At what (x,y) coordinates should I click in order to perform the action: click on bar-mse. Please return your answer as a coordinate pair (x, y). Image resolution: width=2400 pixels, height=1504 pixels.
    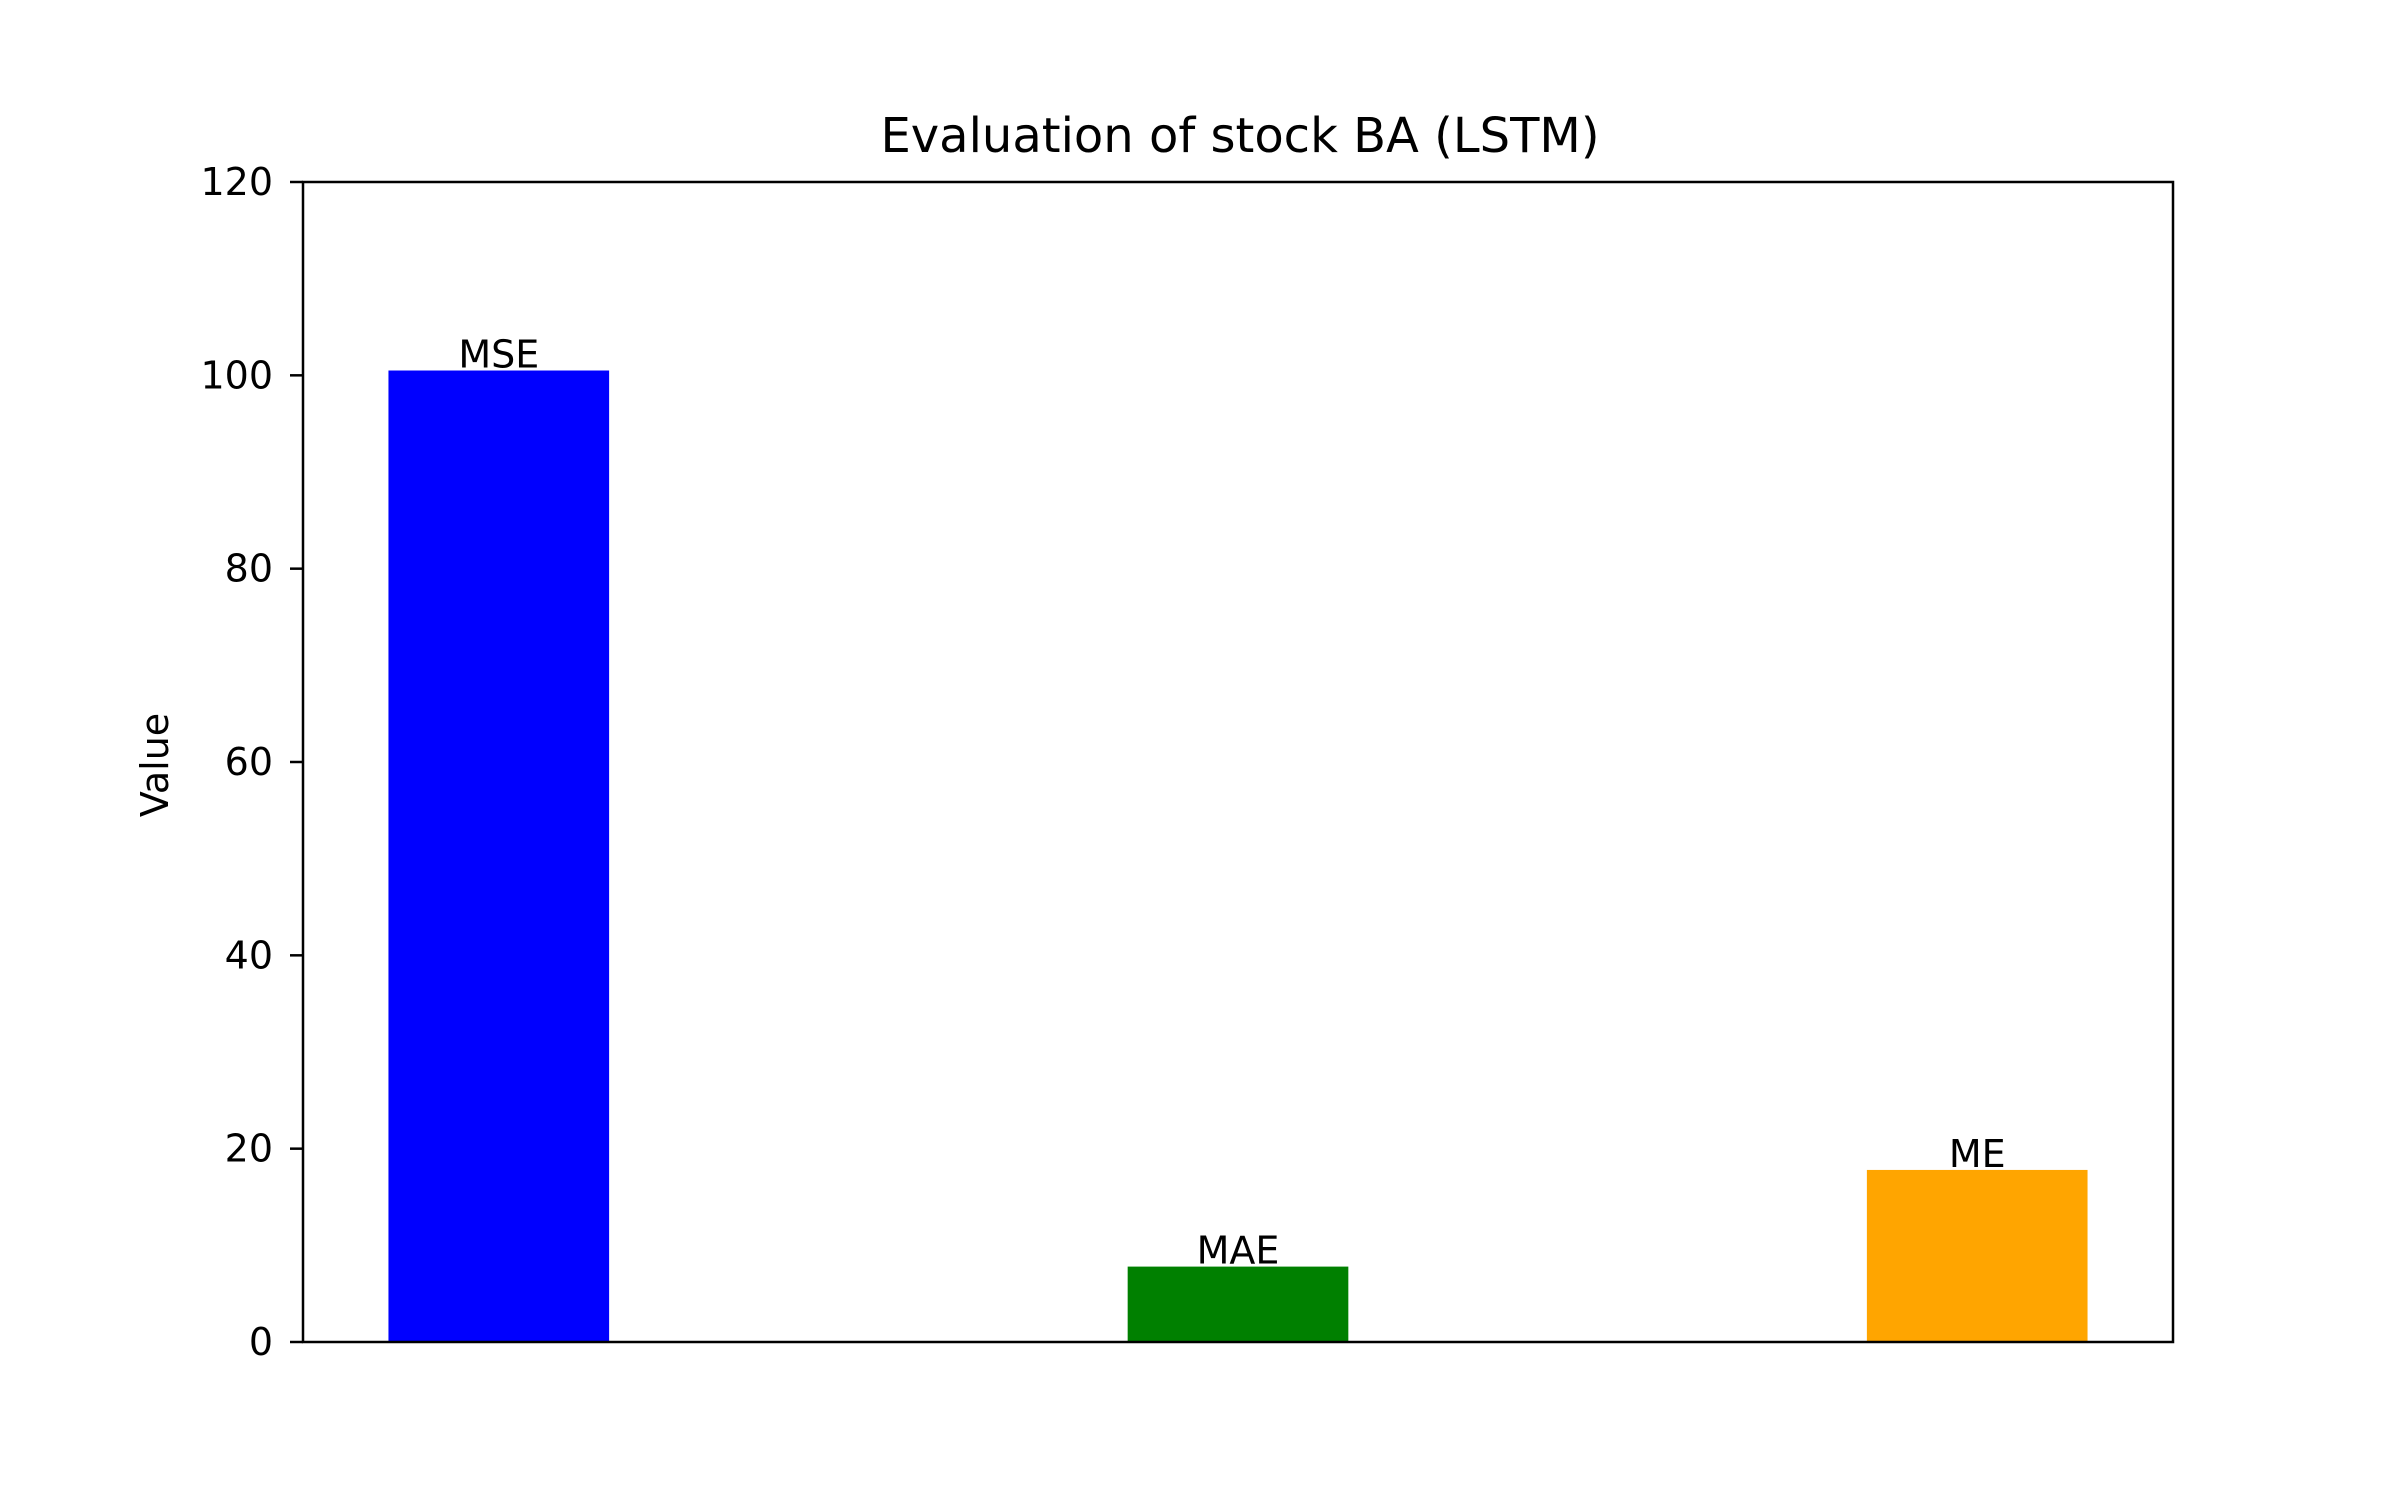
    Looking at the image, I should click on (499, 856).